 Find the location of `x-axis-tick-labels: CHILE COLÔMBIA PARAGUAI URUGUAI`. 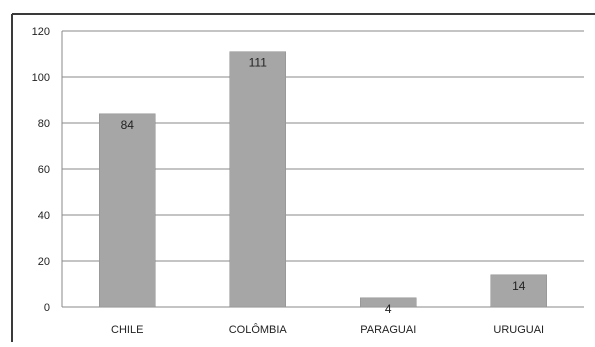

x-axis-tick-labels: CHILE COLÔMBIA PARAGUAI URUGUAI is located at coordinates (327, 329).